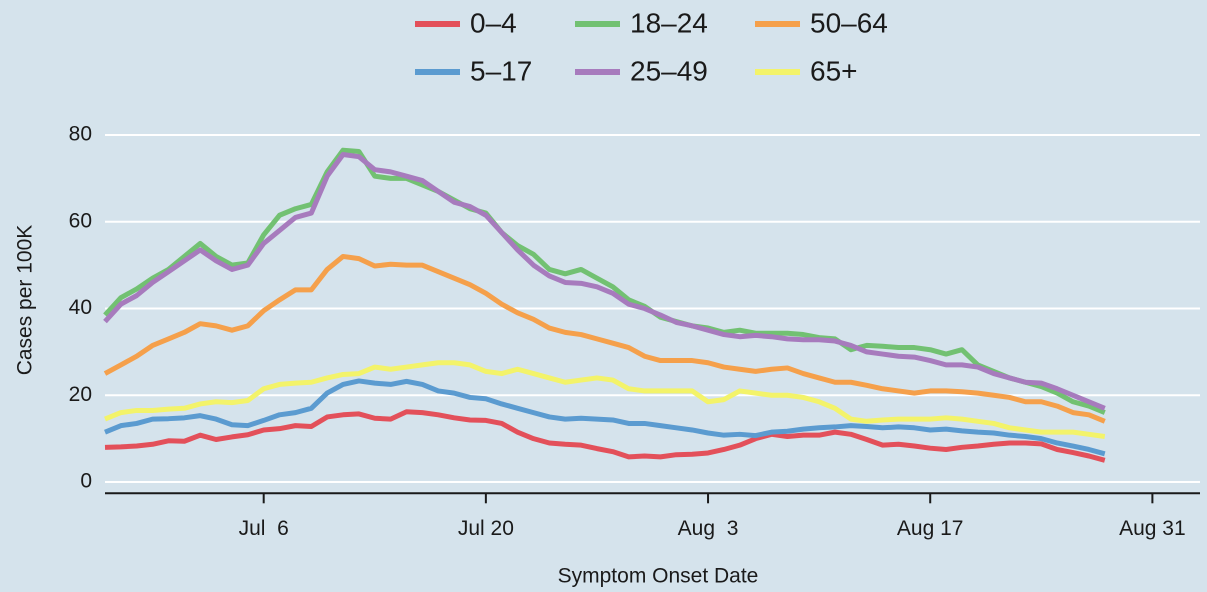 Image resolution: width=1207 pixels, height=592 pixels. I want to click on x-tick-label: Jul 20, so click(486, 528).